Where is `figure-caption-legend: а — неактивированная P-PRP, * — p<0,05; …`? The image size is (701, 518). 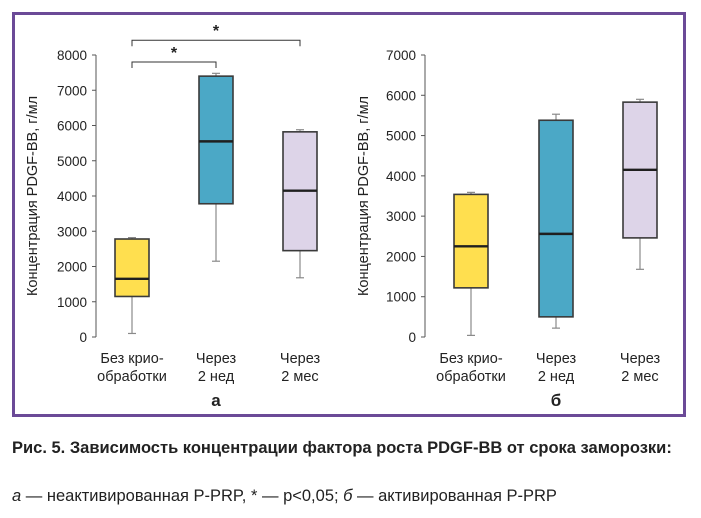 figure-caption-legend: а — неактивированная P-PRP, * — p<0,05; … is located at coordinates (352, 496).